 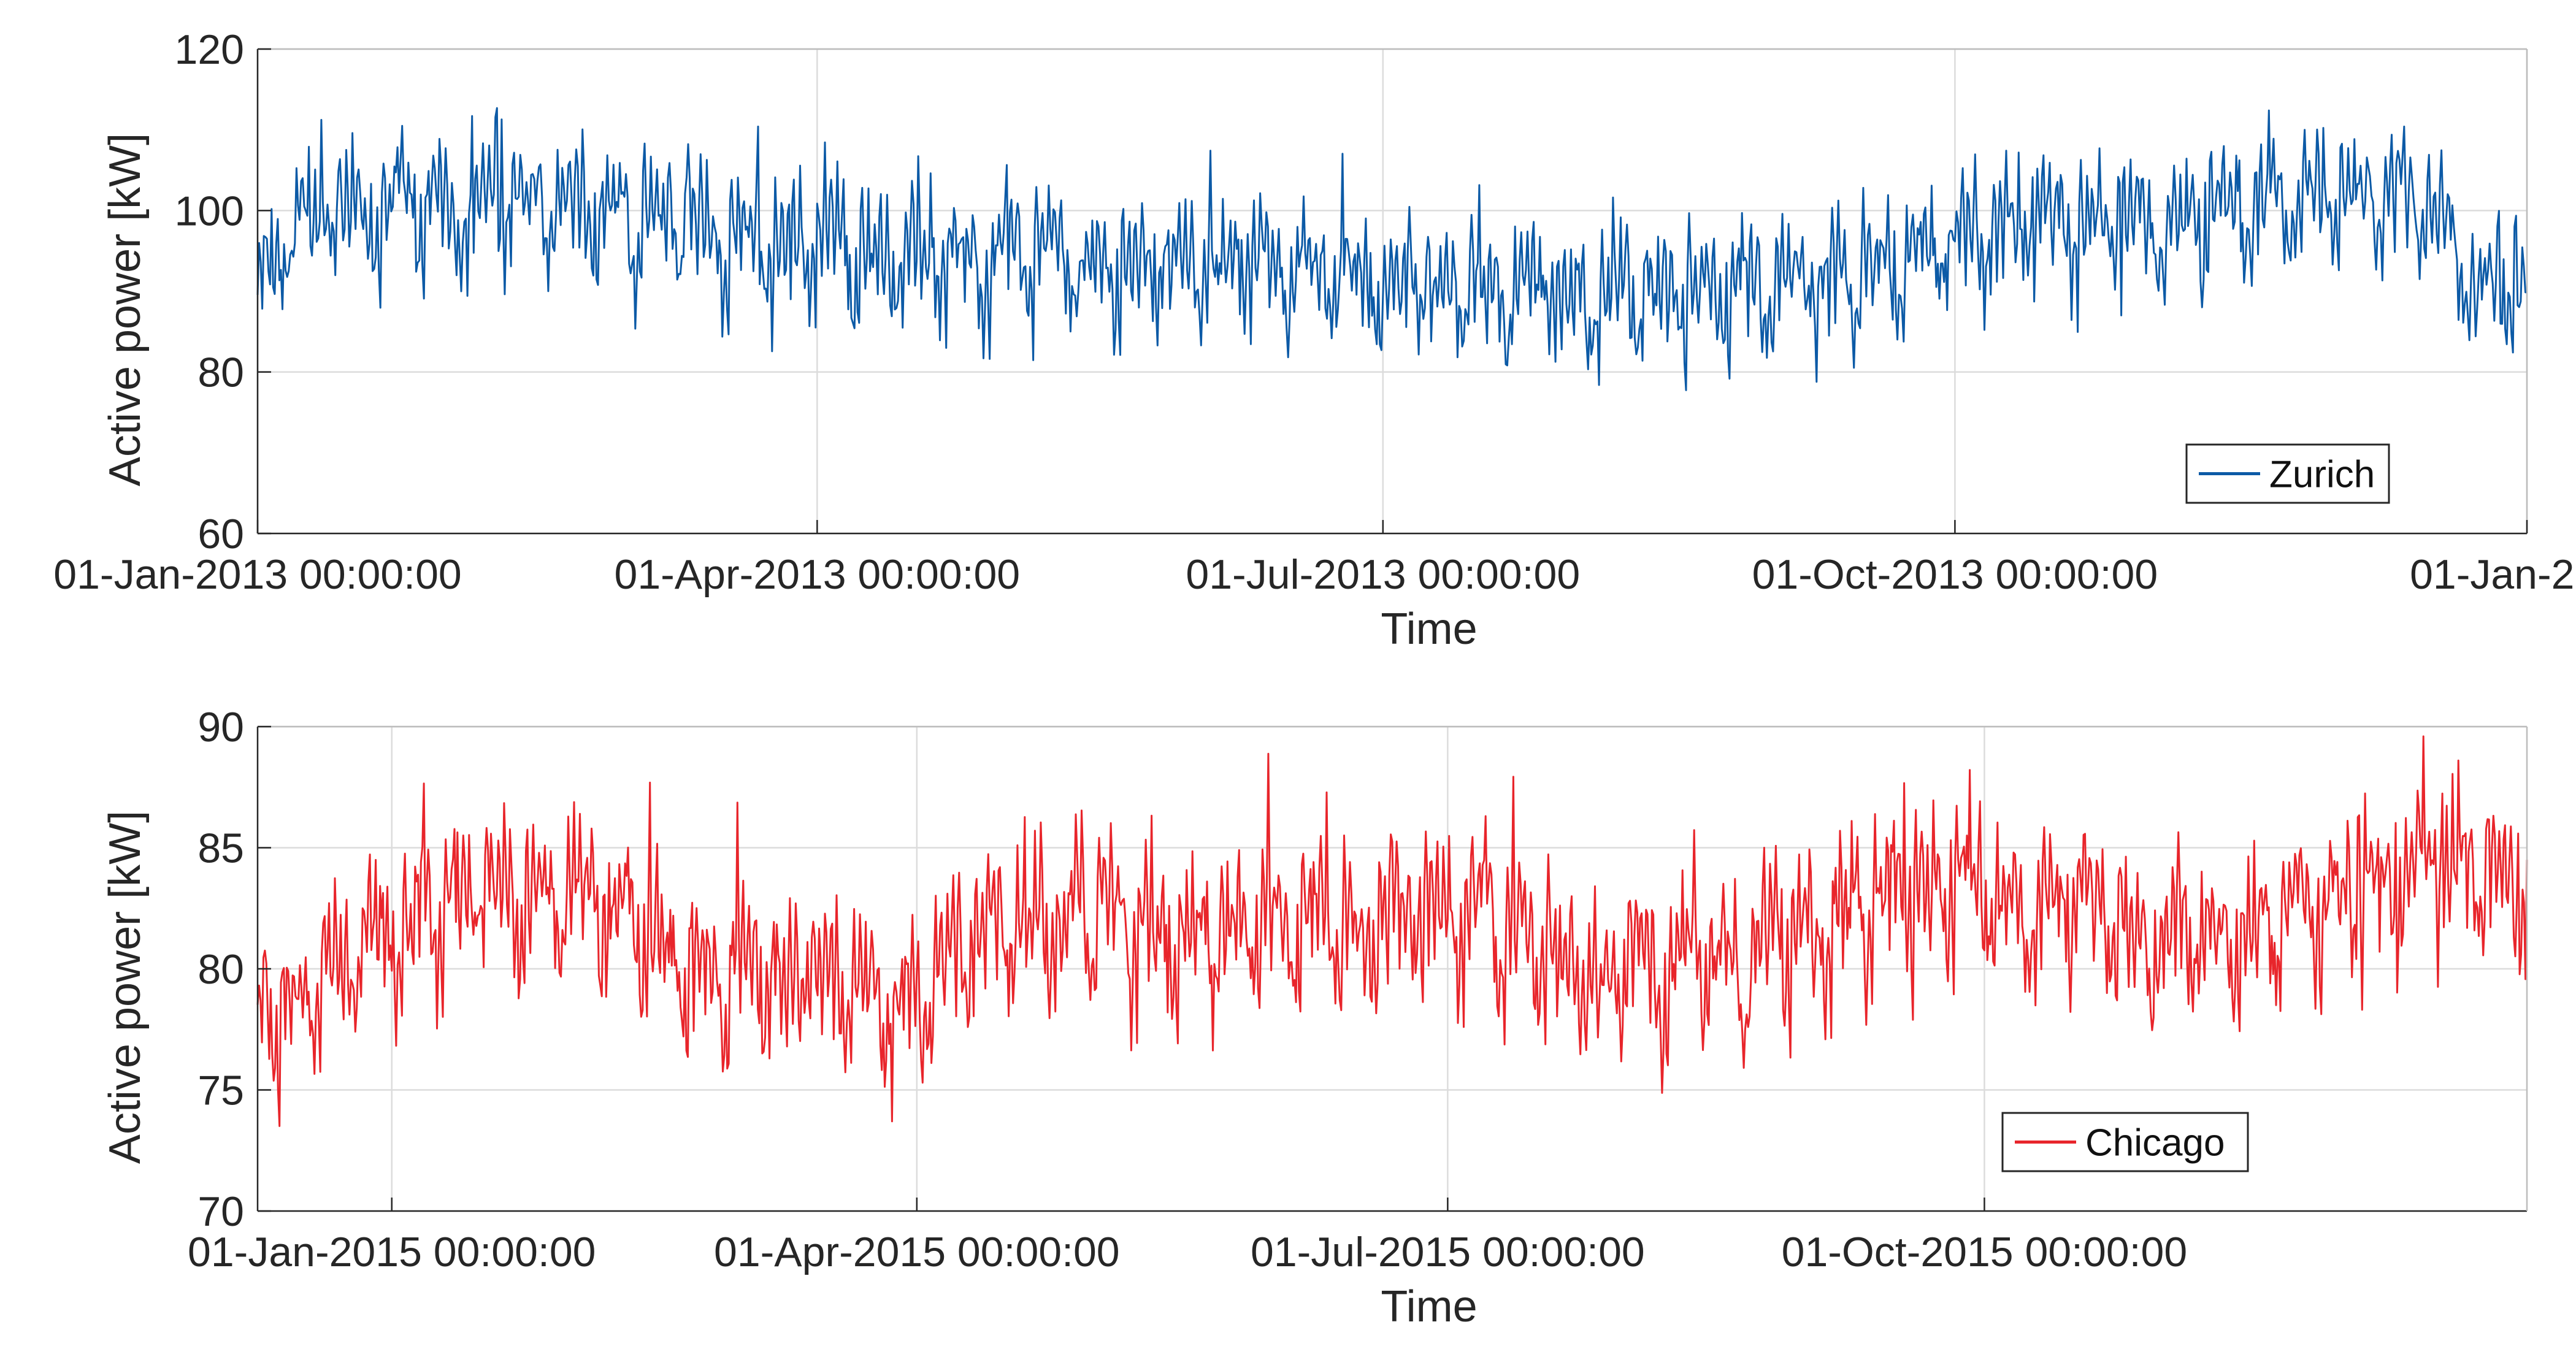 What do you see at coordinates (1383, 574) in the screenshot?
I see `x-tick-label: 01-Jul-2013 00:00:00` at bounding box center [1383, 574].